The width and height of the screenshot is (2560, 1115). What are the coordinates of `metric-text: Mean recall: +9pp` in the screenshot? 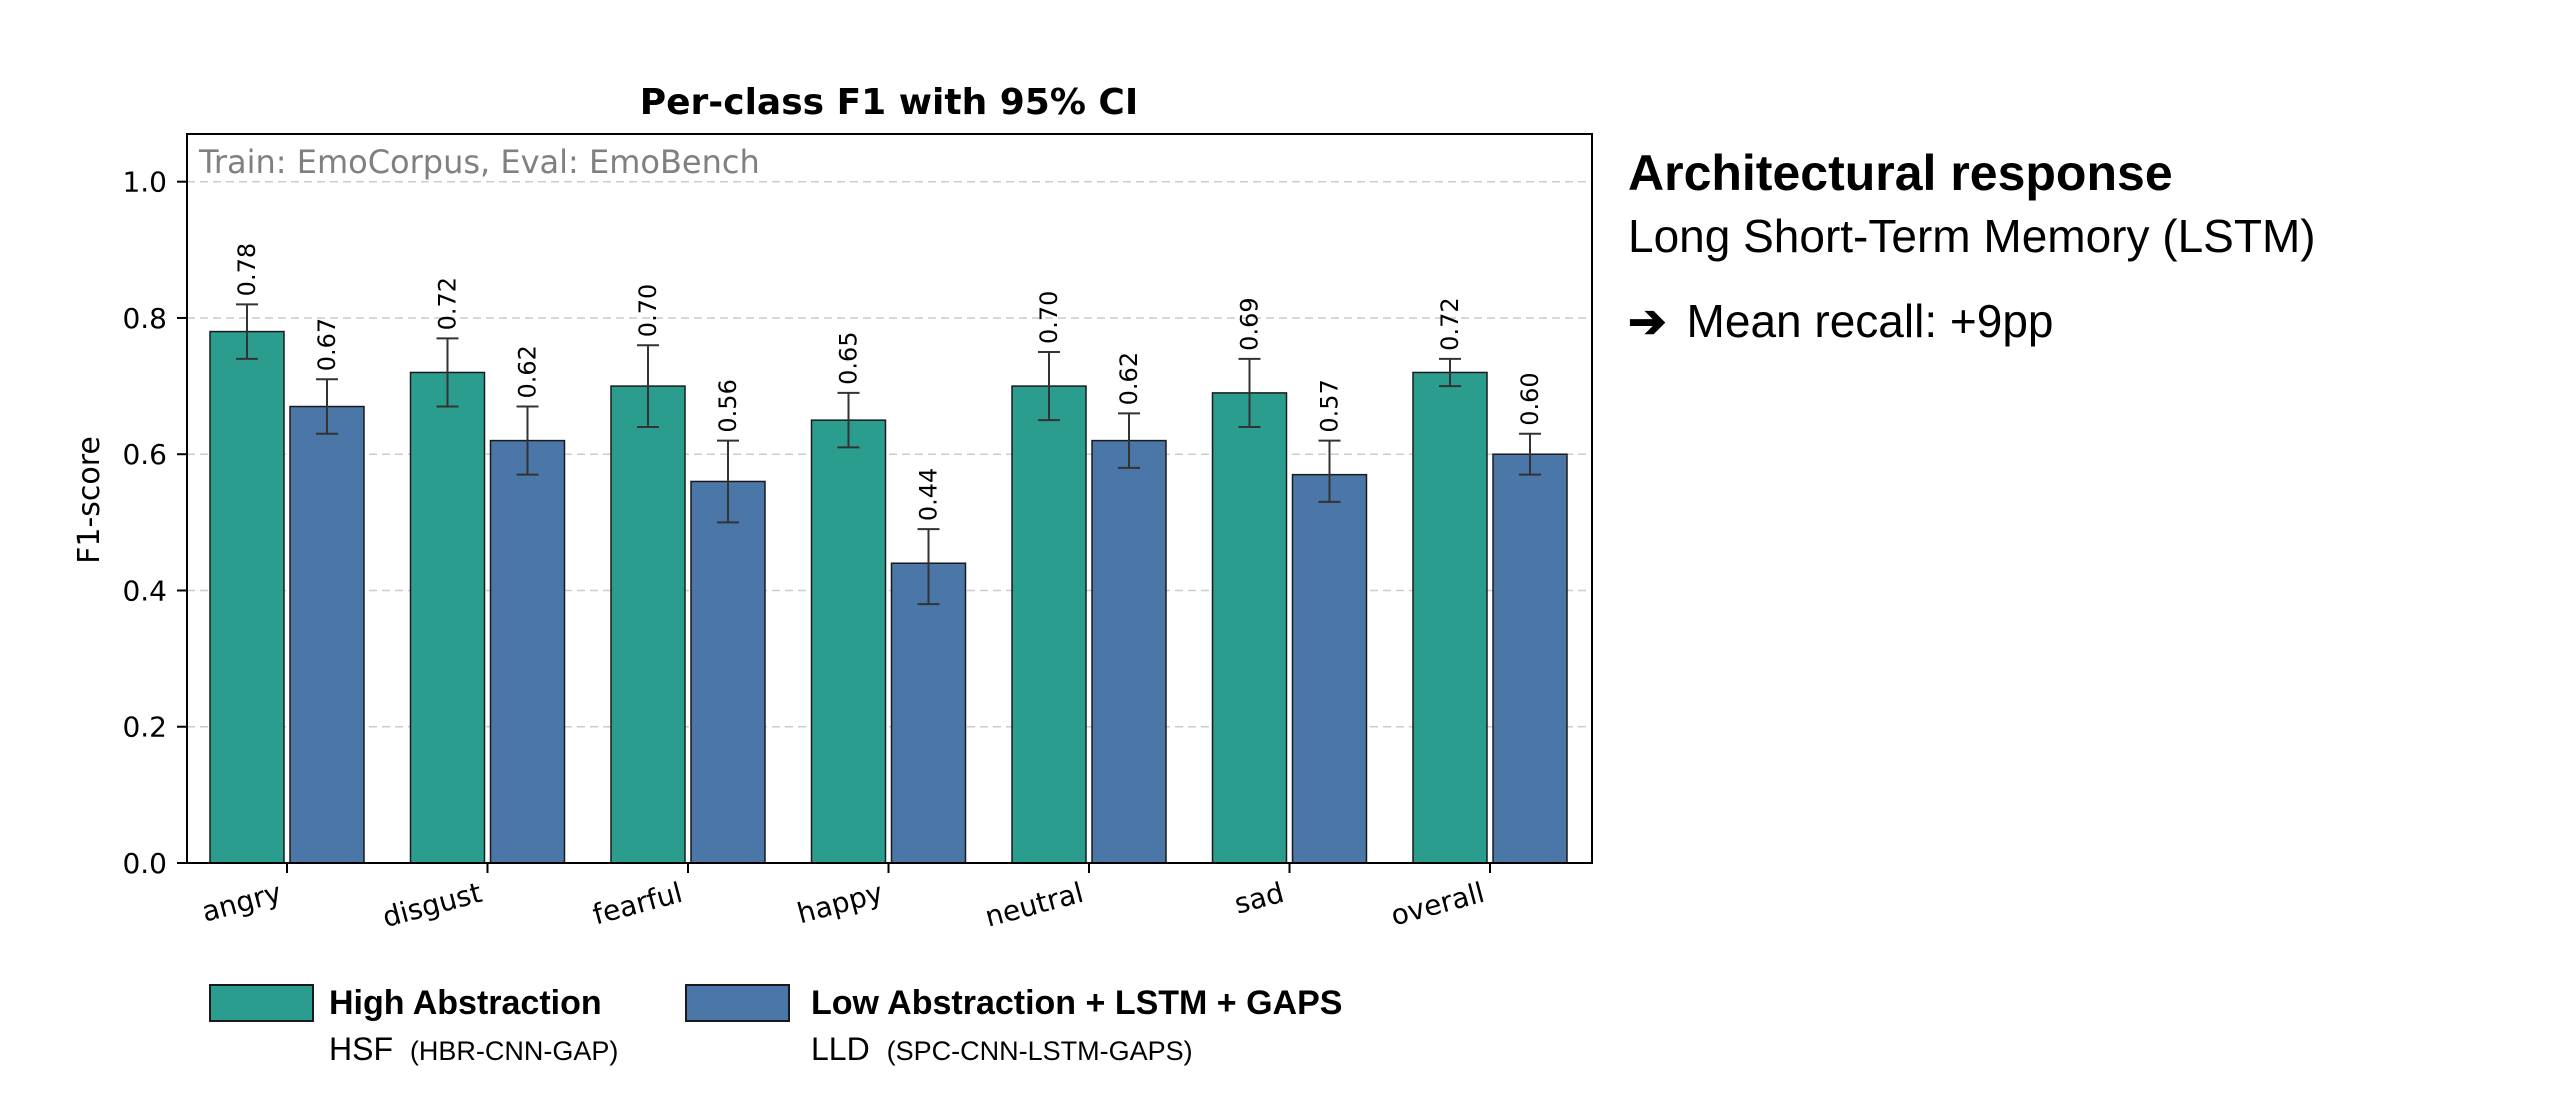 It's located at (1870, 321).